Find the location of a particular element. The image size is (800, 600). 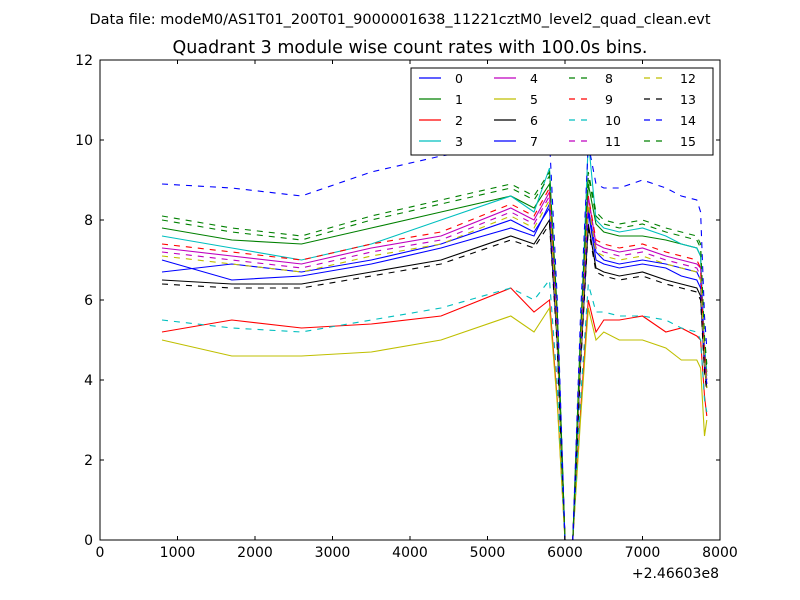

y-tick-label: 0 is located at coordinates (88, 541).